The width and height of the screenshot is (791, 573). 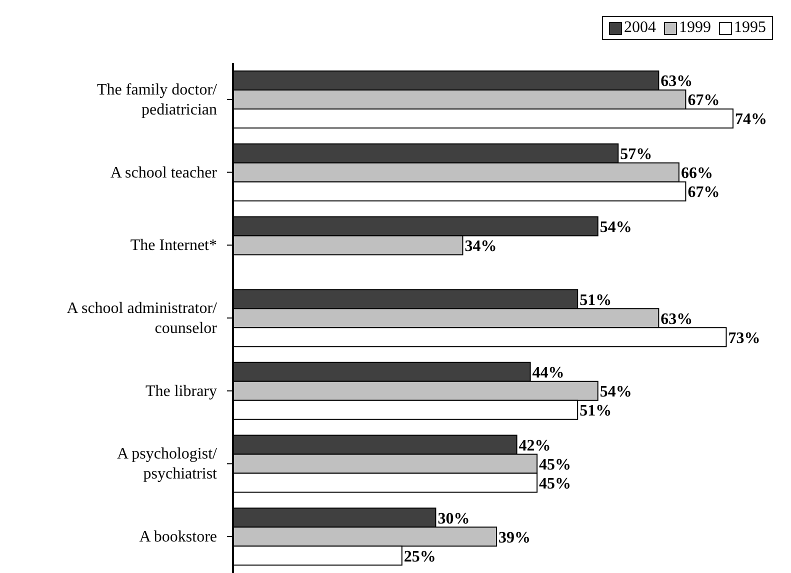 I want to click on y-tick-label: The library, so click(x=181, y=391).